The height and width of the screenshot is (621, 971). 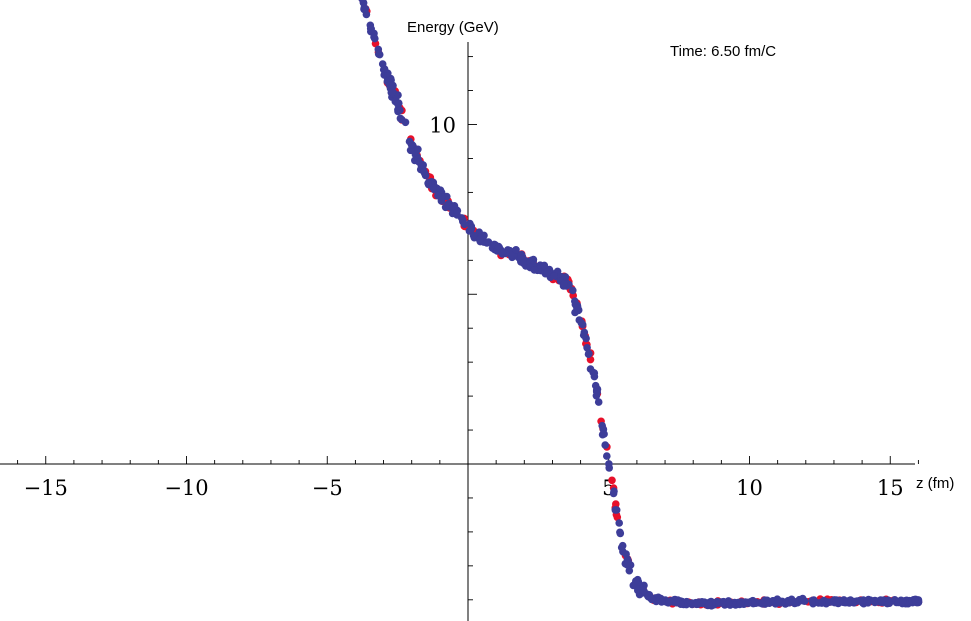 I want to click on x-axis-label: z (fm), so click(x=935, y=483).